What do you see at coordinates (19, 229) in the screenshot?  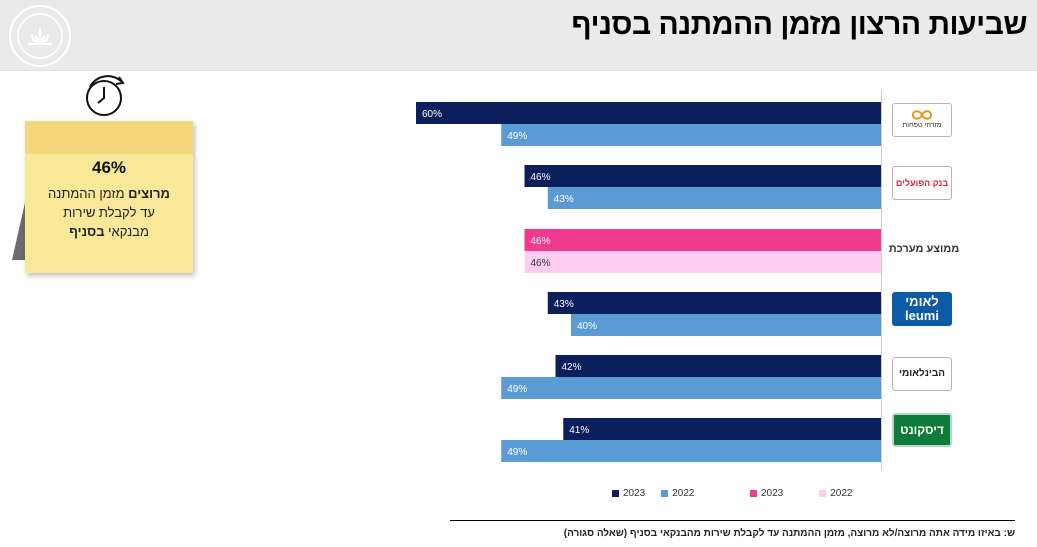 I see `note-shadow` at bounding box center [19, 229].